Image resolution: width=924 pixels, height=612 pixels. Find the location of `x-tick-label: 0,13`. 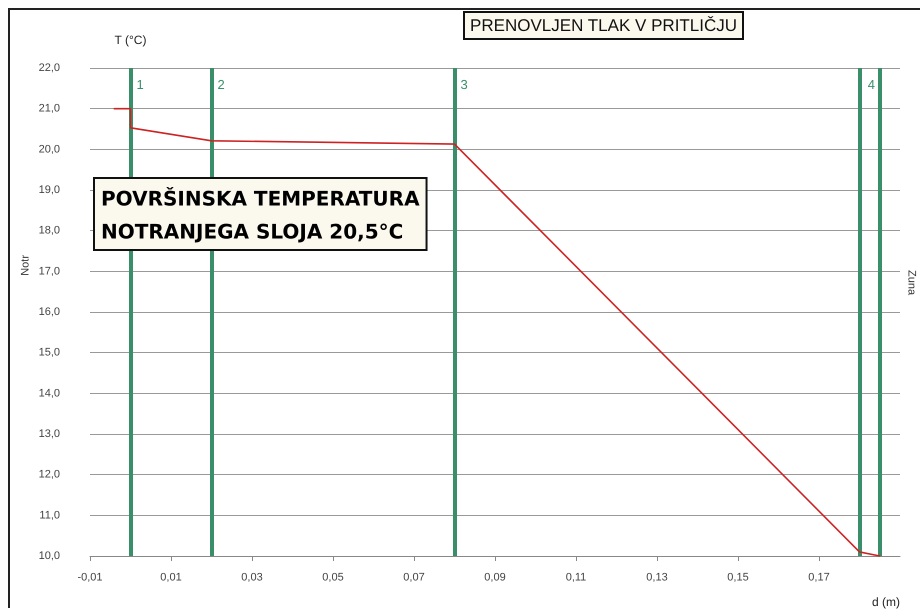

x-tick-label: 0,13 is located at coordinates (657, 578).